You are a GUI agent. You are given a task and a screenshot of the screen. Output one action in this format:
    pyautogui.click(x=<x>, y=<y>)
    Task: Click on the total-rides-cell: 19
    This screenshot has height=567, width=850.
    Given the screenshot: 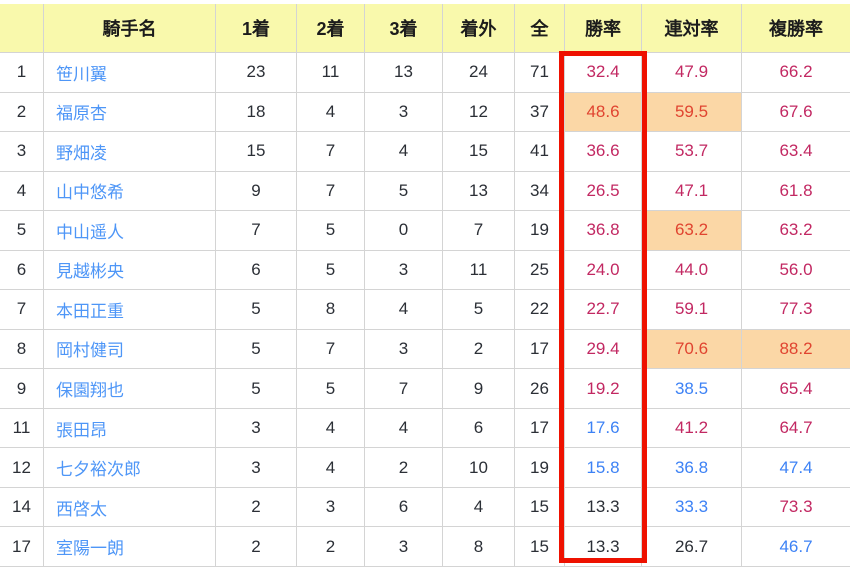 What is the action you would take?
    pyautogui.click(x=540, y=468)
    